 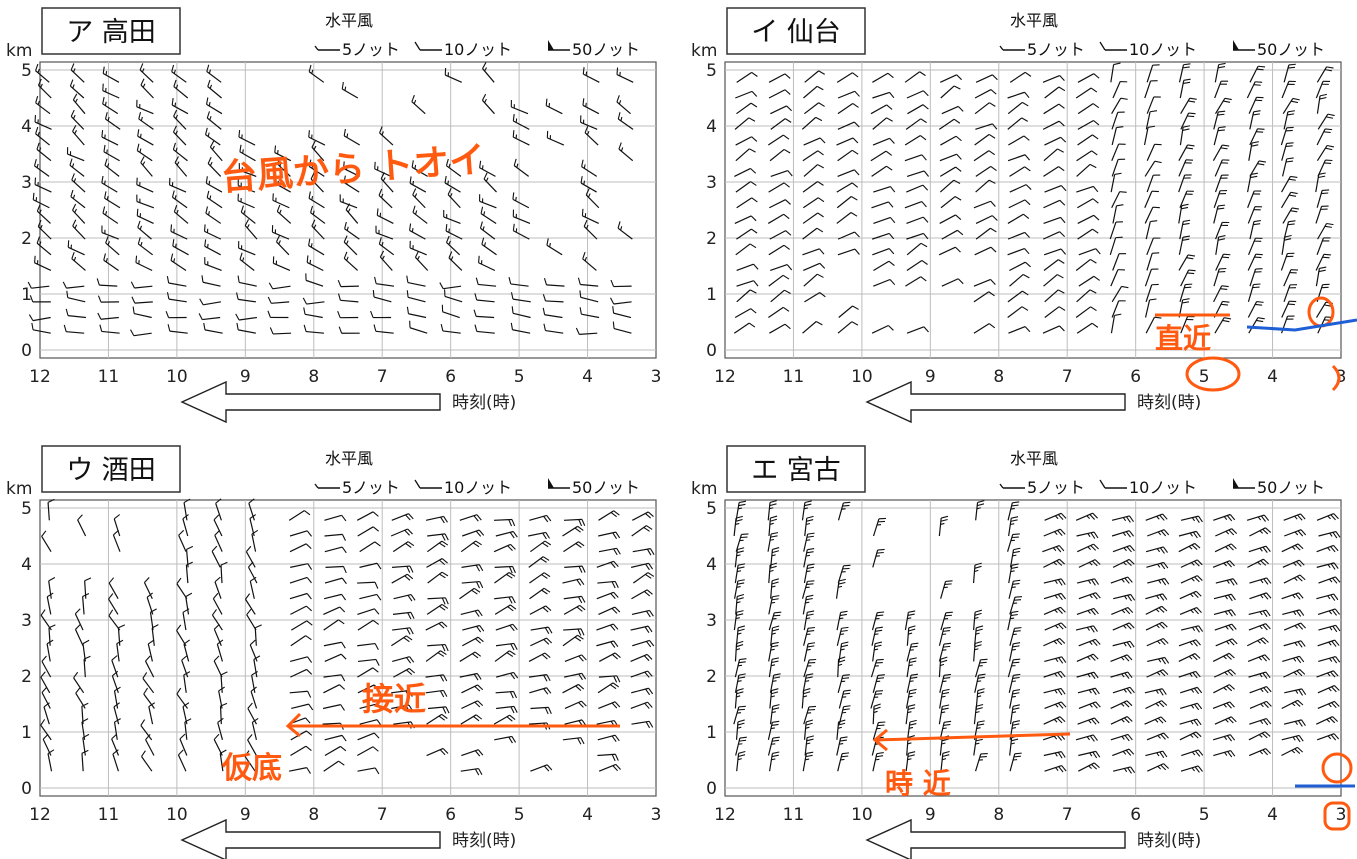 I want to click on annotation-approach: 接近, so click(x=394, y=699).